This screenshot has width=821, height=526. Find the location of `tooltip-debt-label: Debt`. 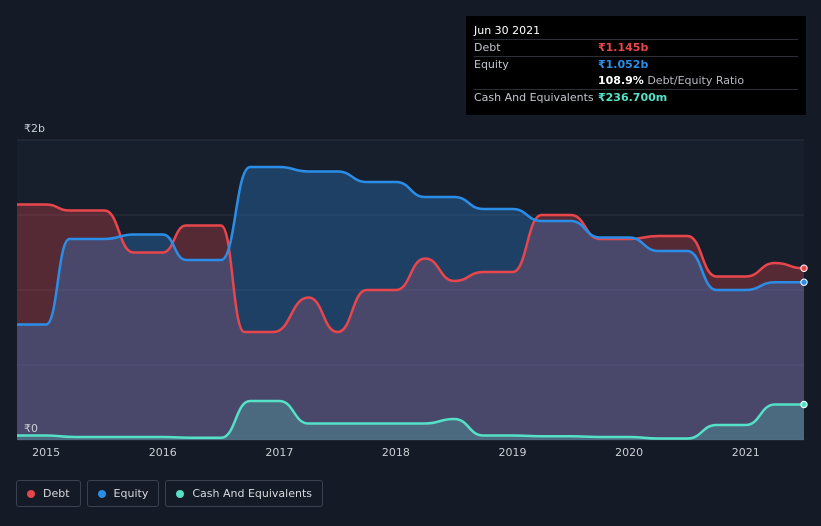

tooltip-debt-label: Debt is located at coordinates (487, 47).